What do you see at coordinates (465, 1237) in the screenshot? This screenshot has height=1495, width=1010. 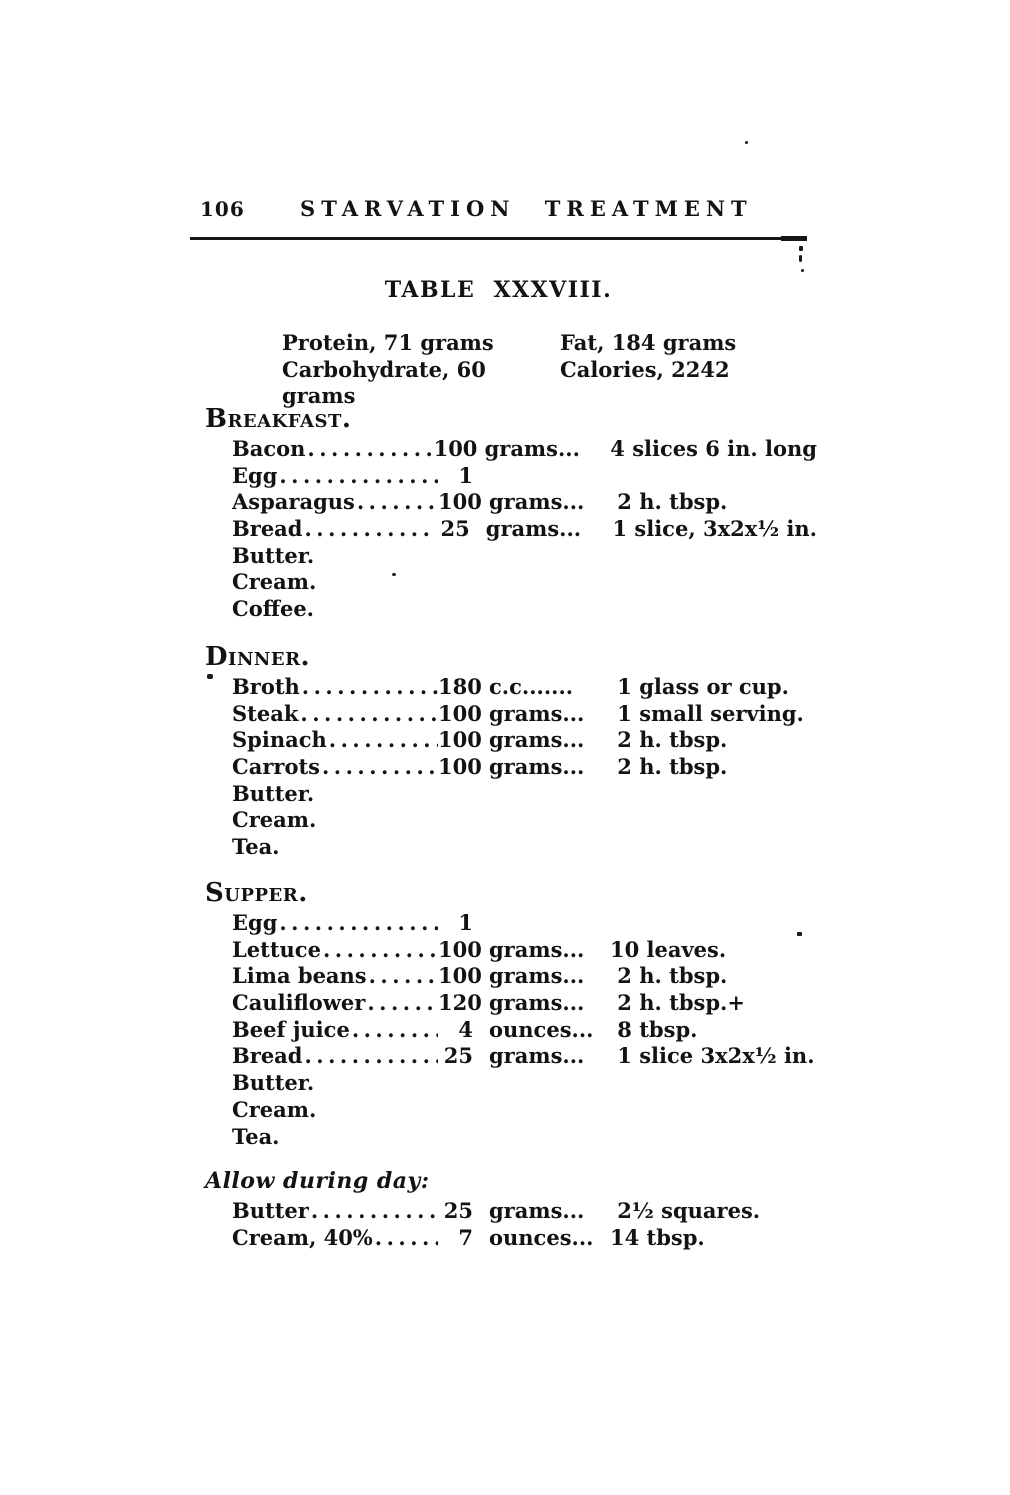 I see `item-quantity: 7` at bounding box center [465, 1237].